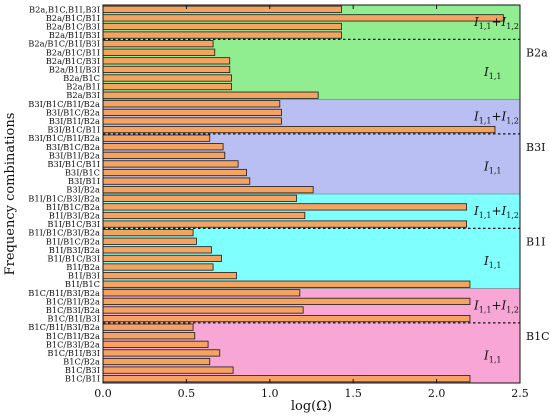  Describe the element at coordinates (10, 194) in the screenshot. I see `y-axis-label: Frequency combinations` at that location.